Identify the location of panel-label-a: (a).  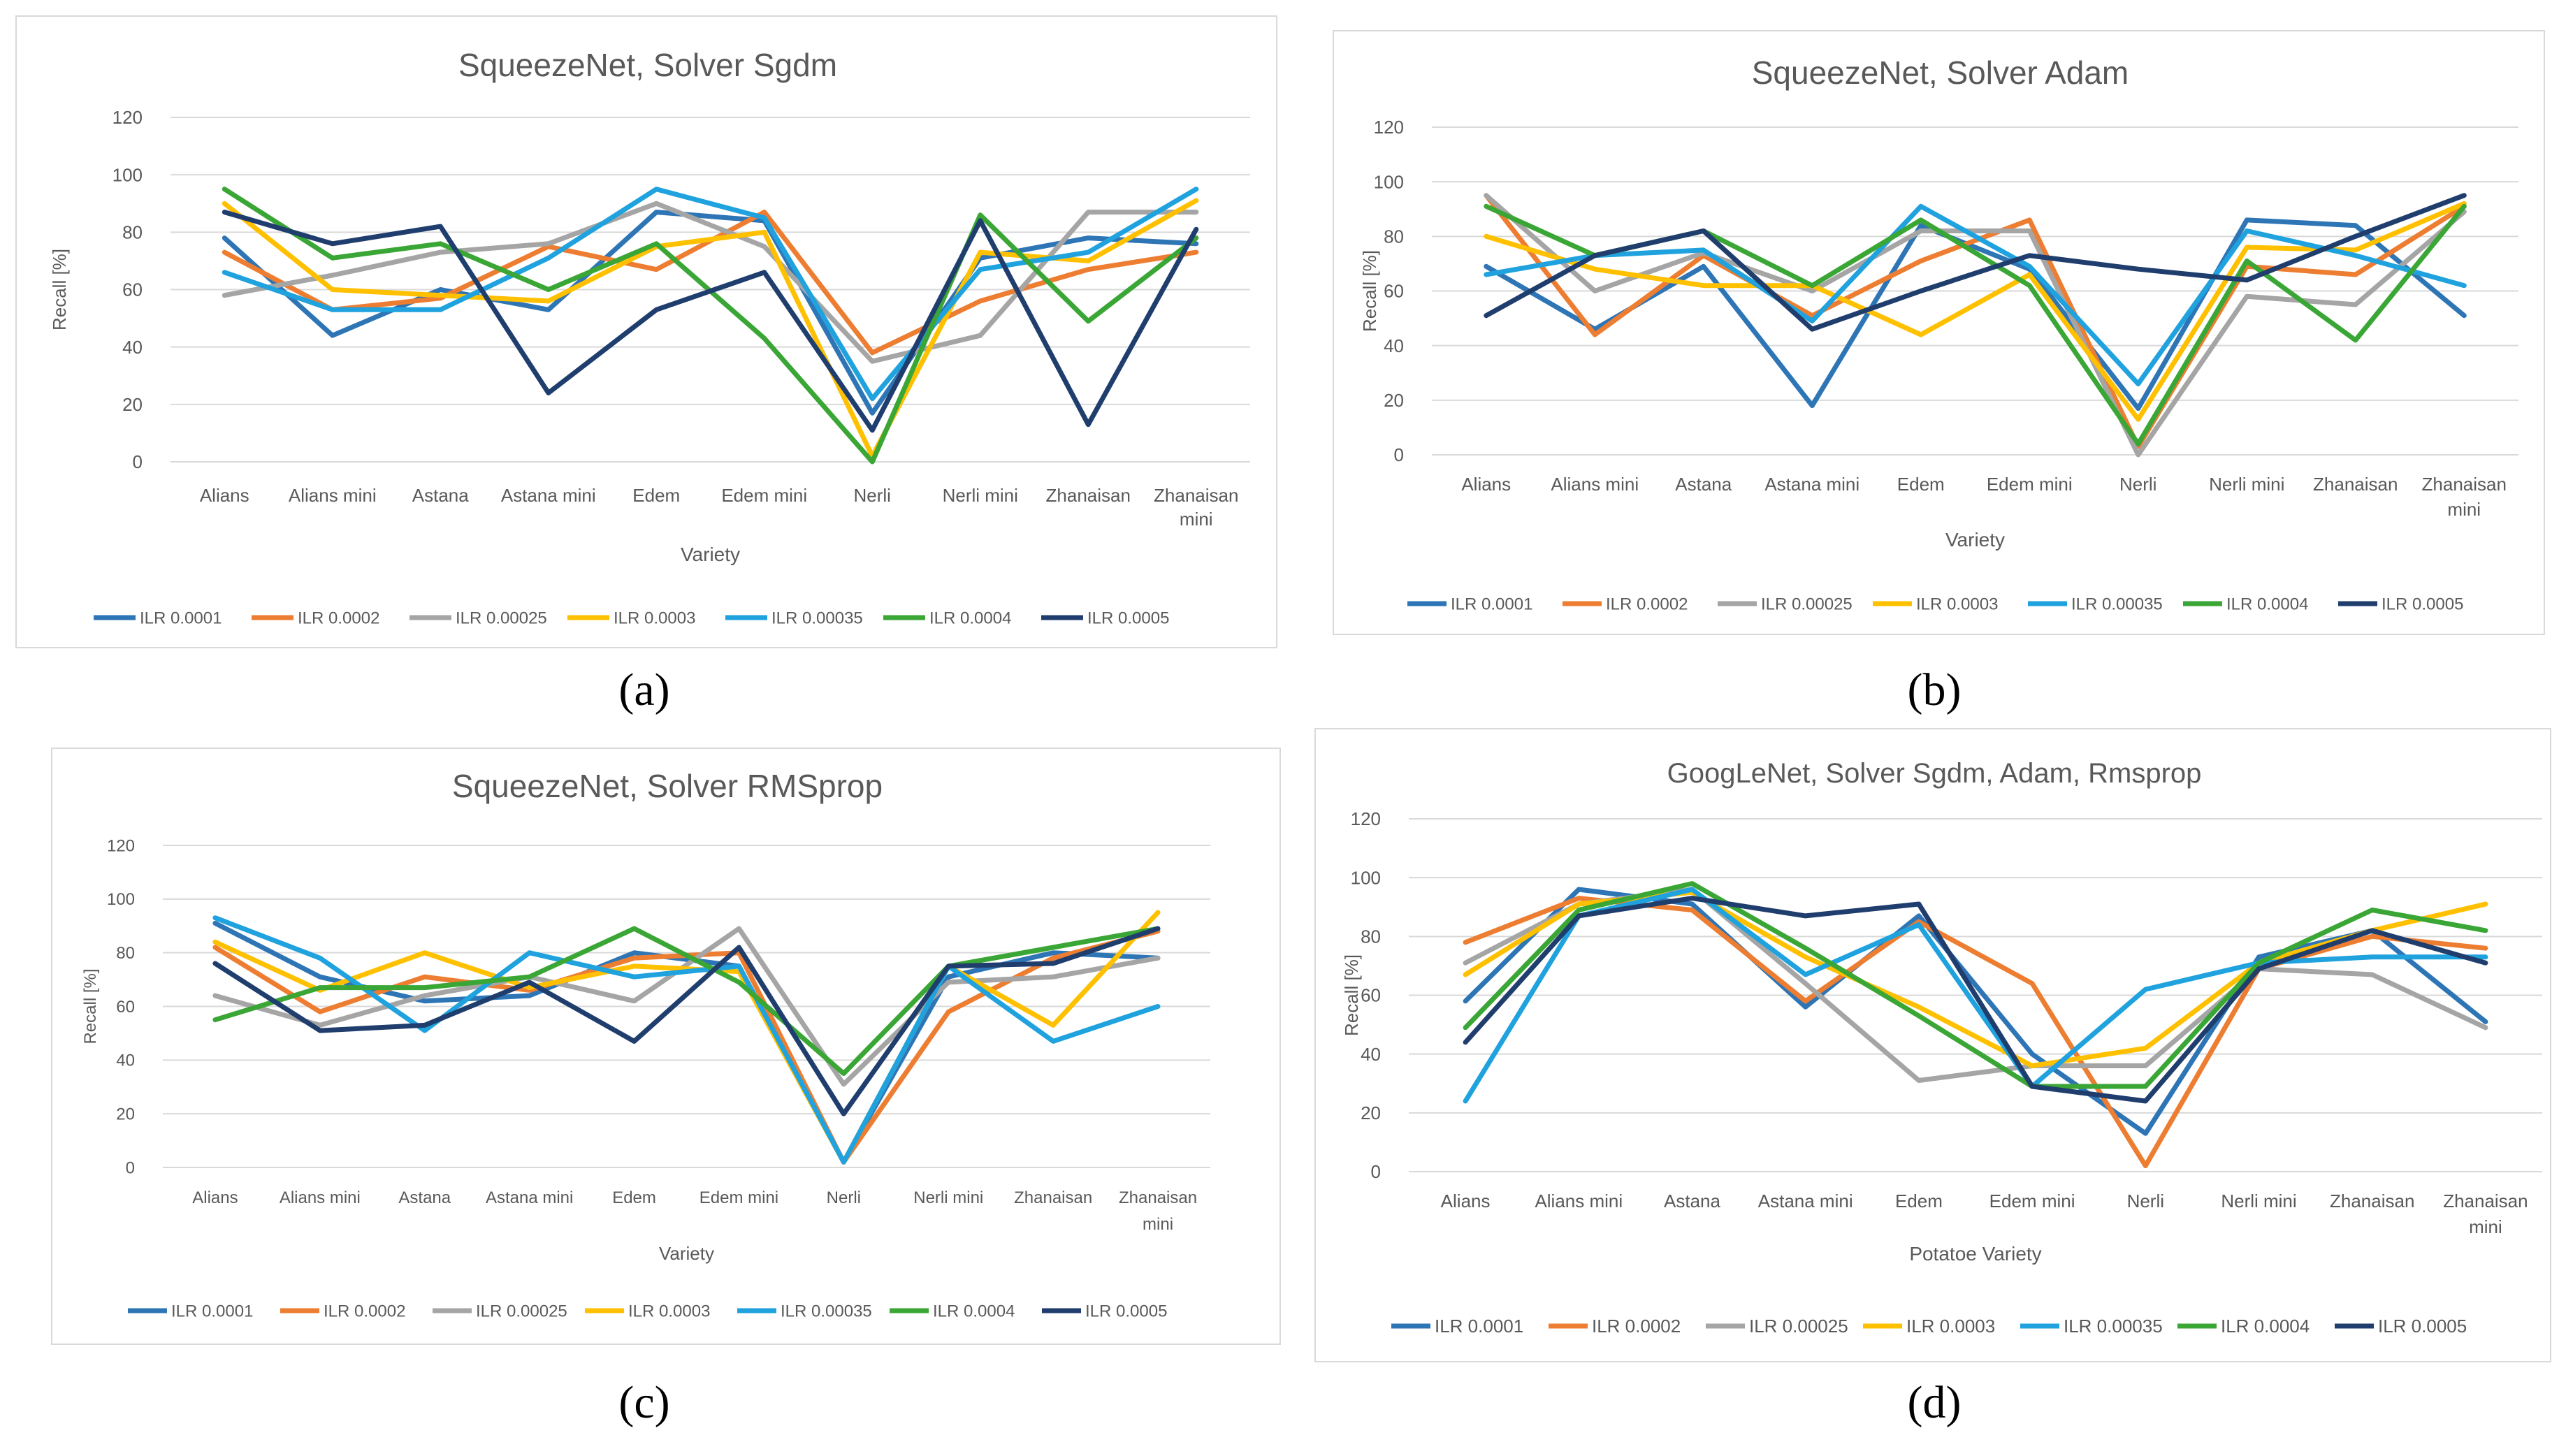
(644, 689).